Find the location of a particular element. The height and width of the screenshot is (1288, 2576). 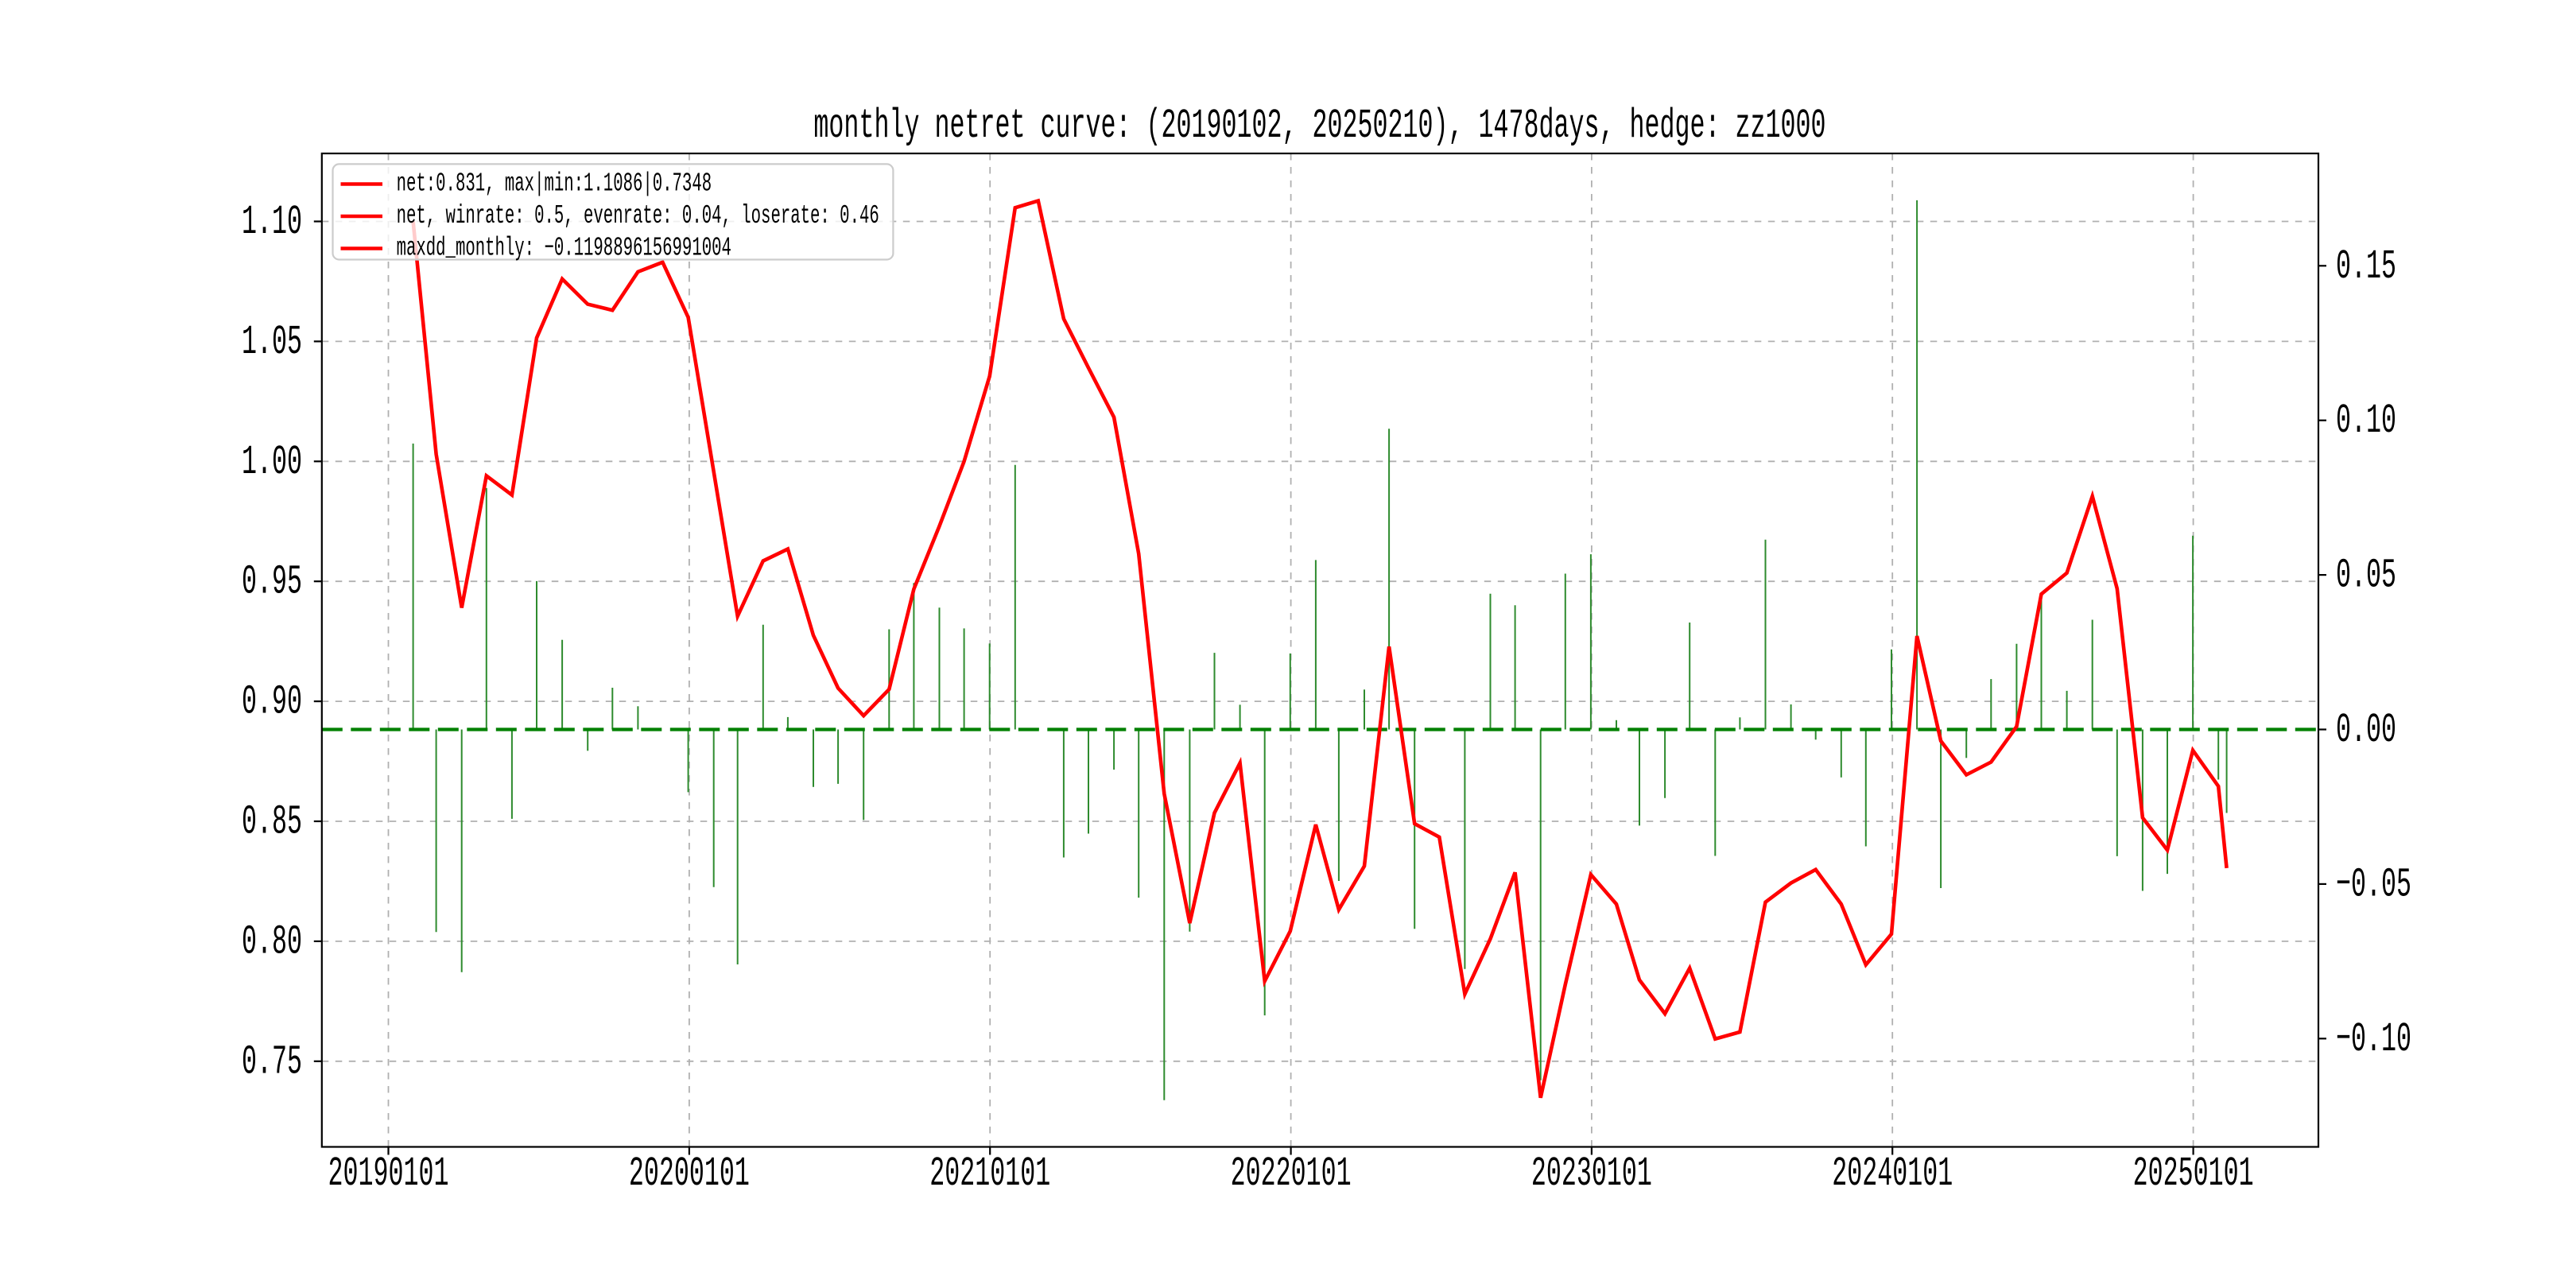

svg-text: 0.10 is located at coordinates (2366, 421).